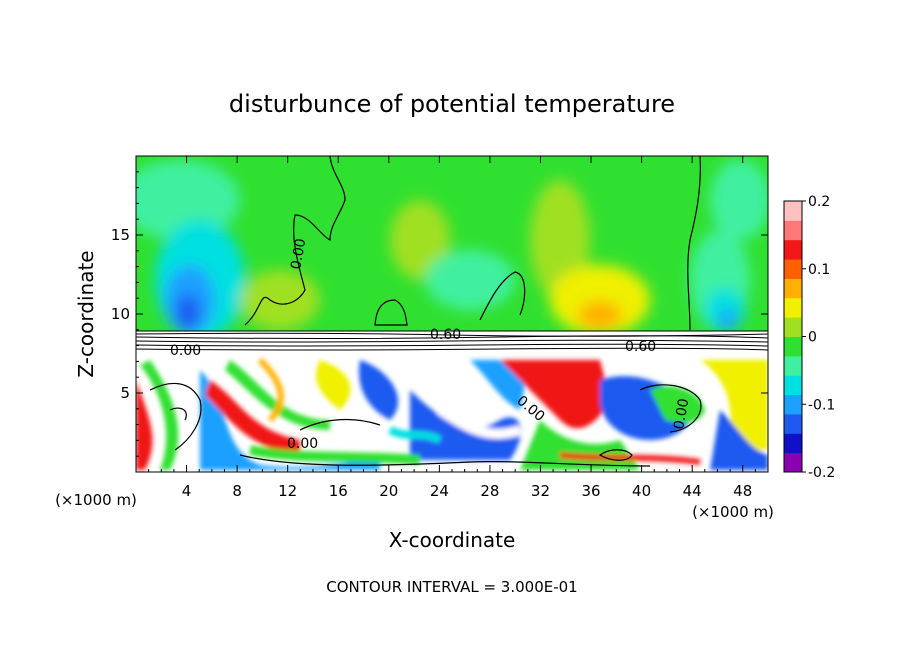  I want to click on x-tick-label: 28, so click(489, 491).